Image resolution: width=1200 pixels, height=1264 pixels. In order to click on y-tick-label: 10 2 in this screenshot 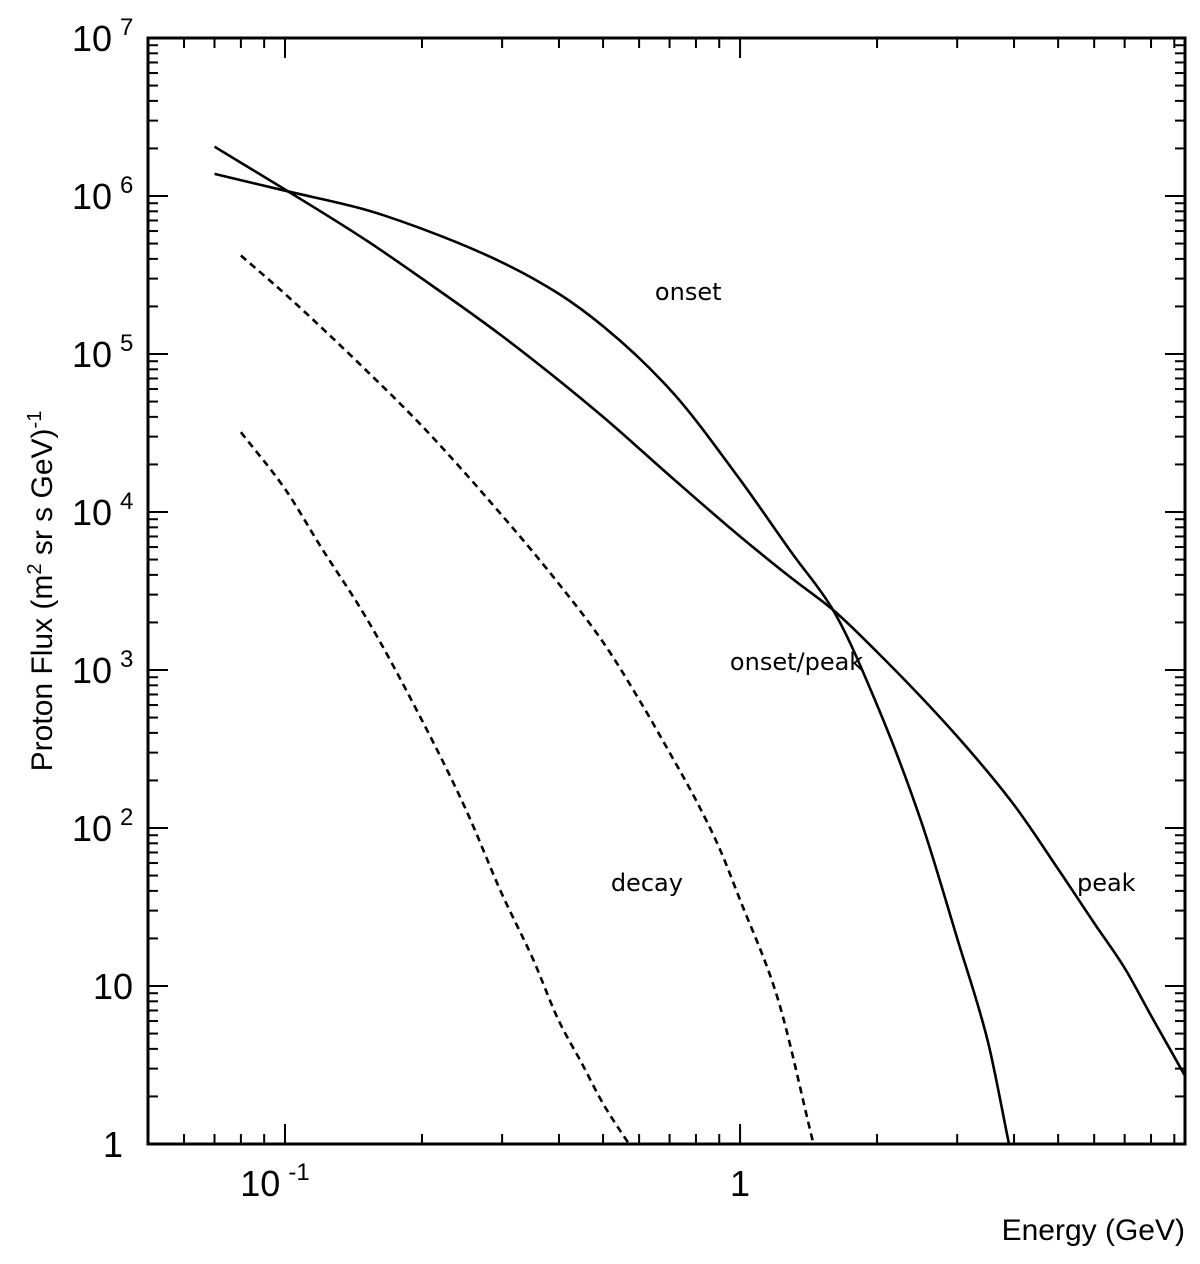, I will do `click(102, 826)`.